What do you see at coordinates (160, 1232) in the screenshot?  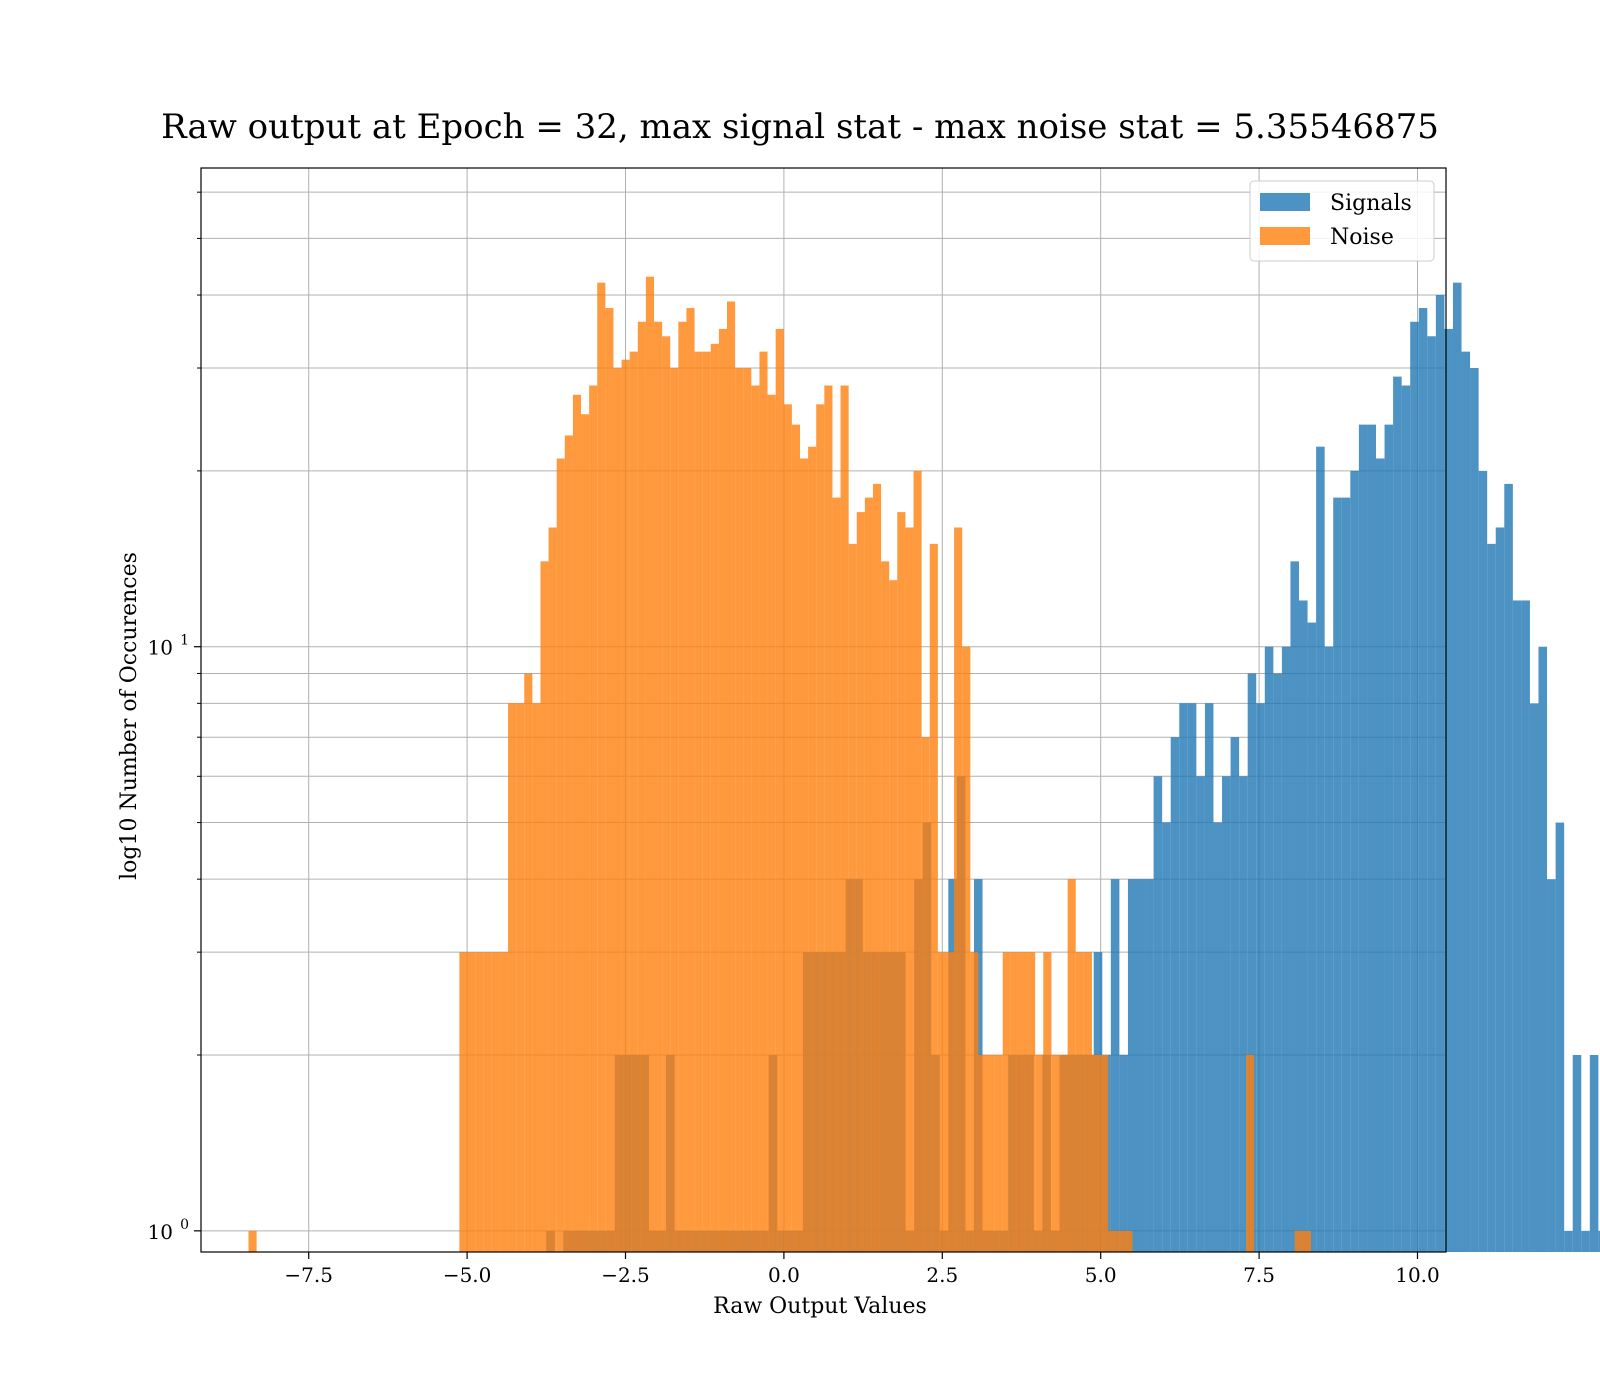 I see `y-tick-label: 10` at bounding box center [160, 1232].